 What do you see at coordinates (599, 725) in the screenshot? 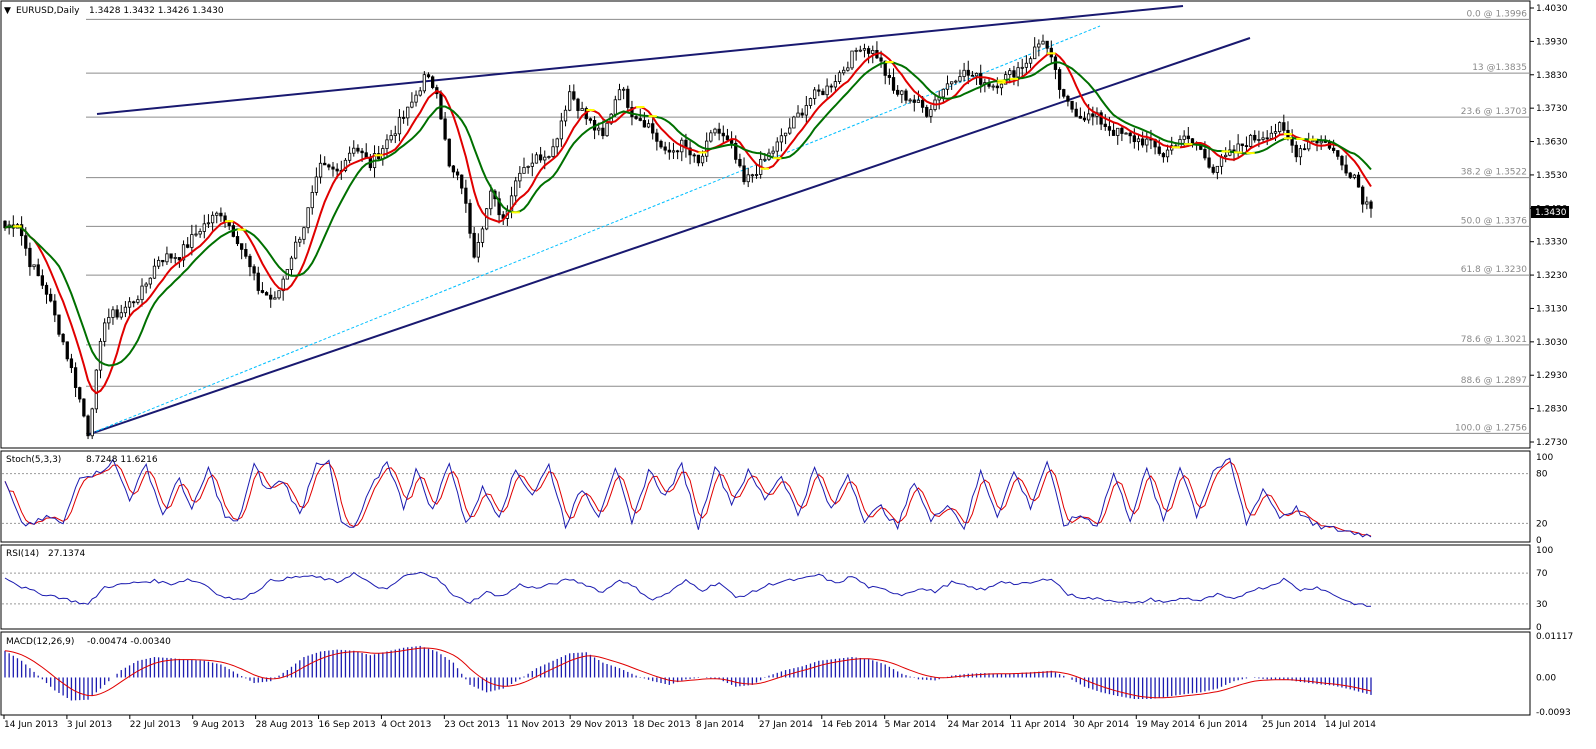
I see `date-tick-label: 29 Nov 2013` at bounding box center [599, 725].